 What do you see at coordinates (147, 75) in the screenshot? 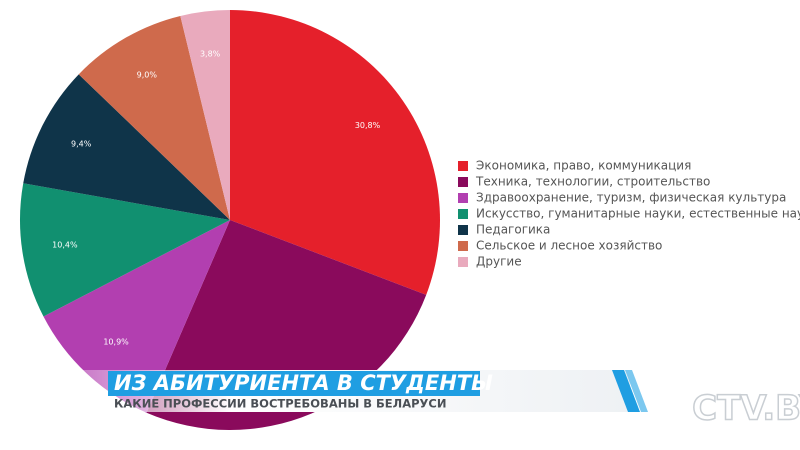
I see `slice-label: 9,0%` at bounding box center [147, 75].